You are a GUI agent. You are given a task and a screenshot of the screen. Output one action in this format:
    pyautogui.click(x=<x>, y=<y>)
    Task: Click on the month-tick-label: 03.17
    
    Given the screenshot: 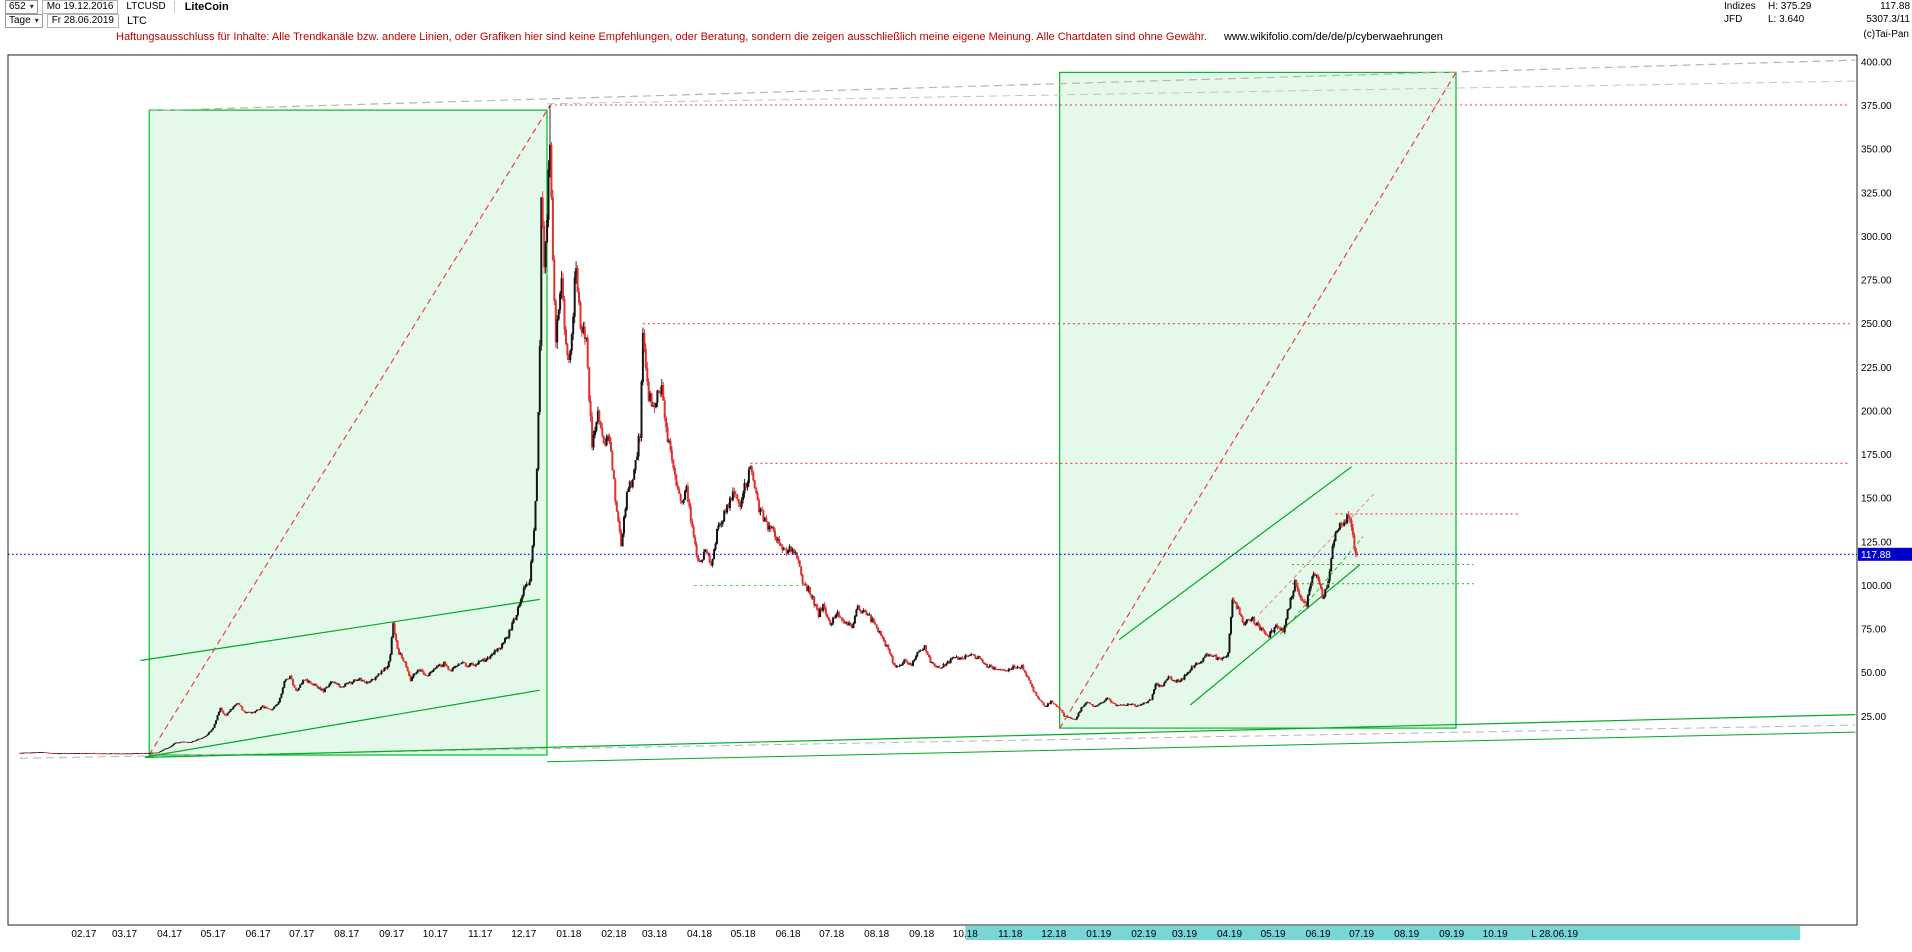 What is the action you would take?
    pyautogui.click(x=124, y=934)
    